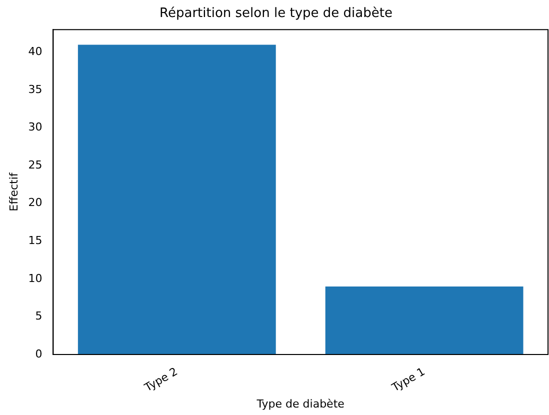 The height and width of the screenshot is (415, 549). I want to click on x-tick-label: Type 1, so click(408, 380).